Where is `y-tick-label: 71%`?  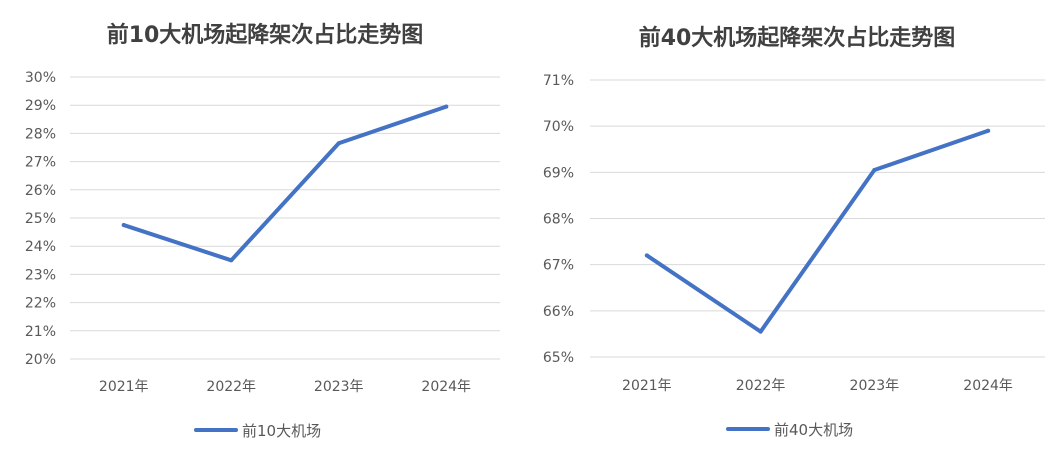 y-tick-label: 71% is located at coordinates (558, 81).